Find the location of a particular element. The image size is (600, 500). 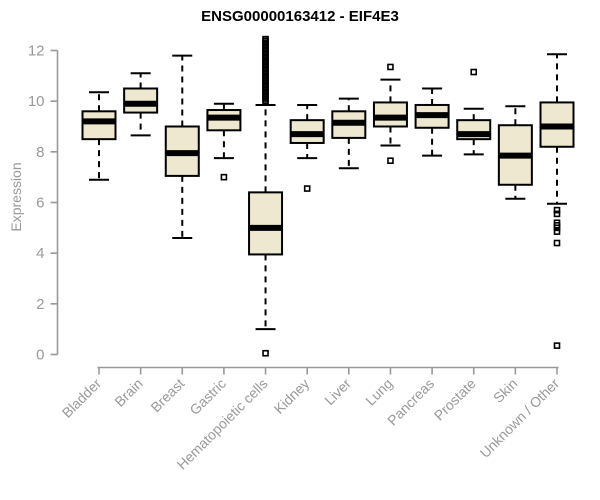

box-group-skin is located at coordinates (515, 152).